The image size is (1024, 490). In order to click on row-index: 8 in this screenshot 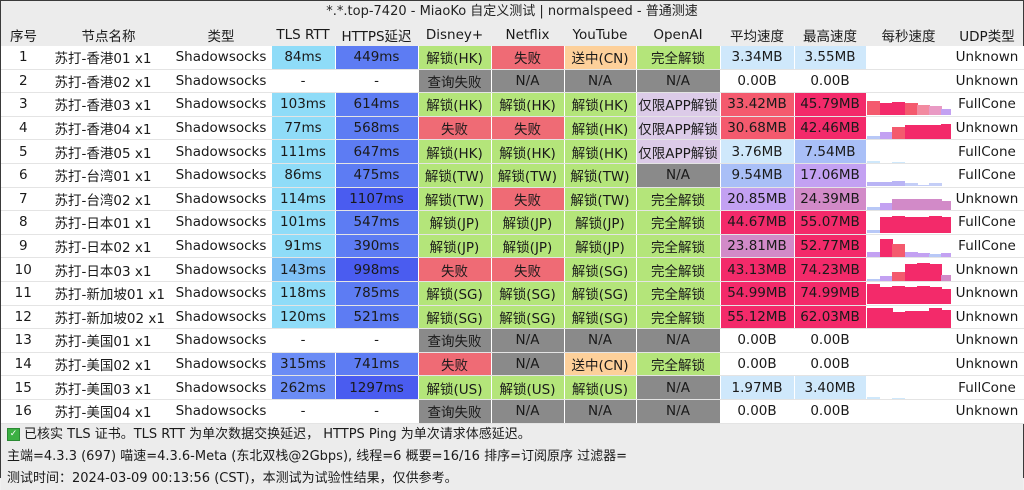, I will do `click(24, 222)`.